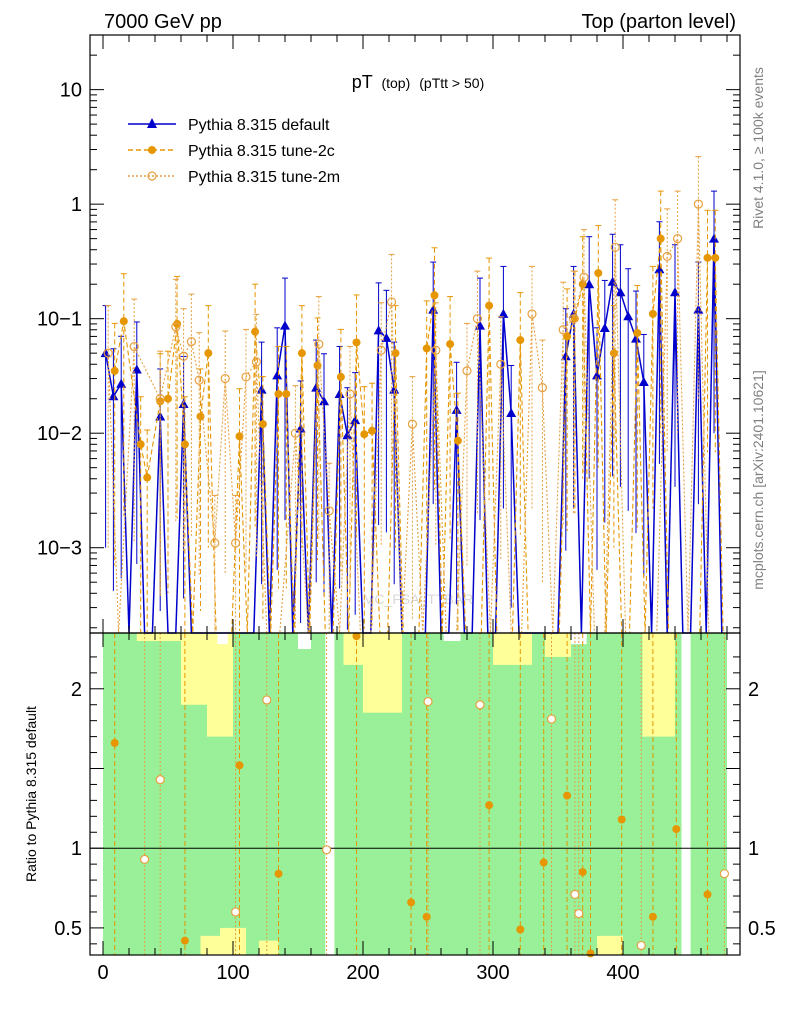  Describe the element at coordinates (330, 794) in the screenshot. I see `band-gap` at that location.